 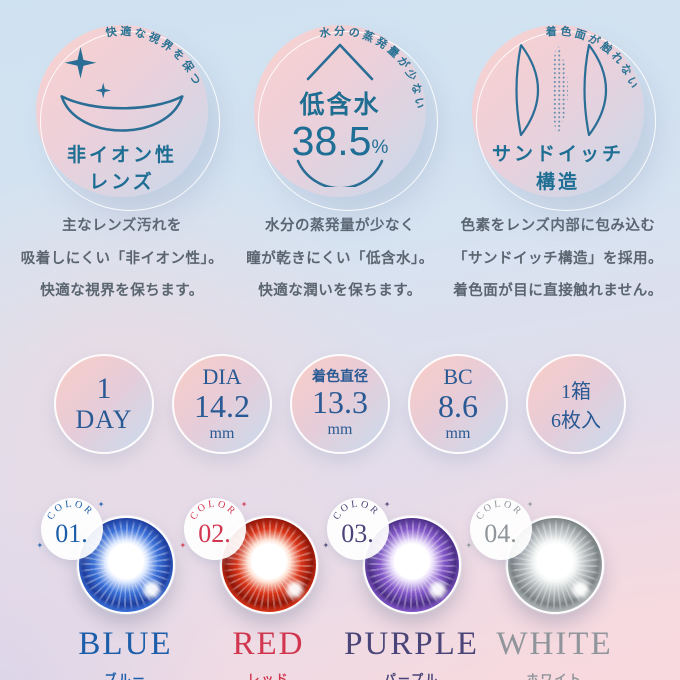 I want to click on spec-1day: 1 DAY, so click(x=104, y=403).